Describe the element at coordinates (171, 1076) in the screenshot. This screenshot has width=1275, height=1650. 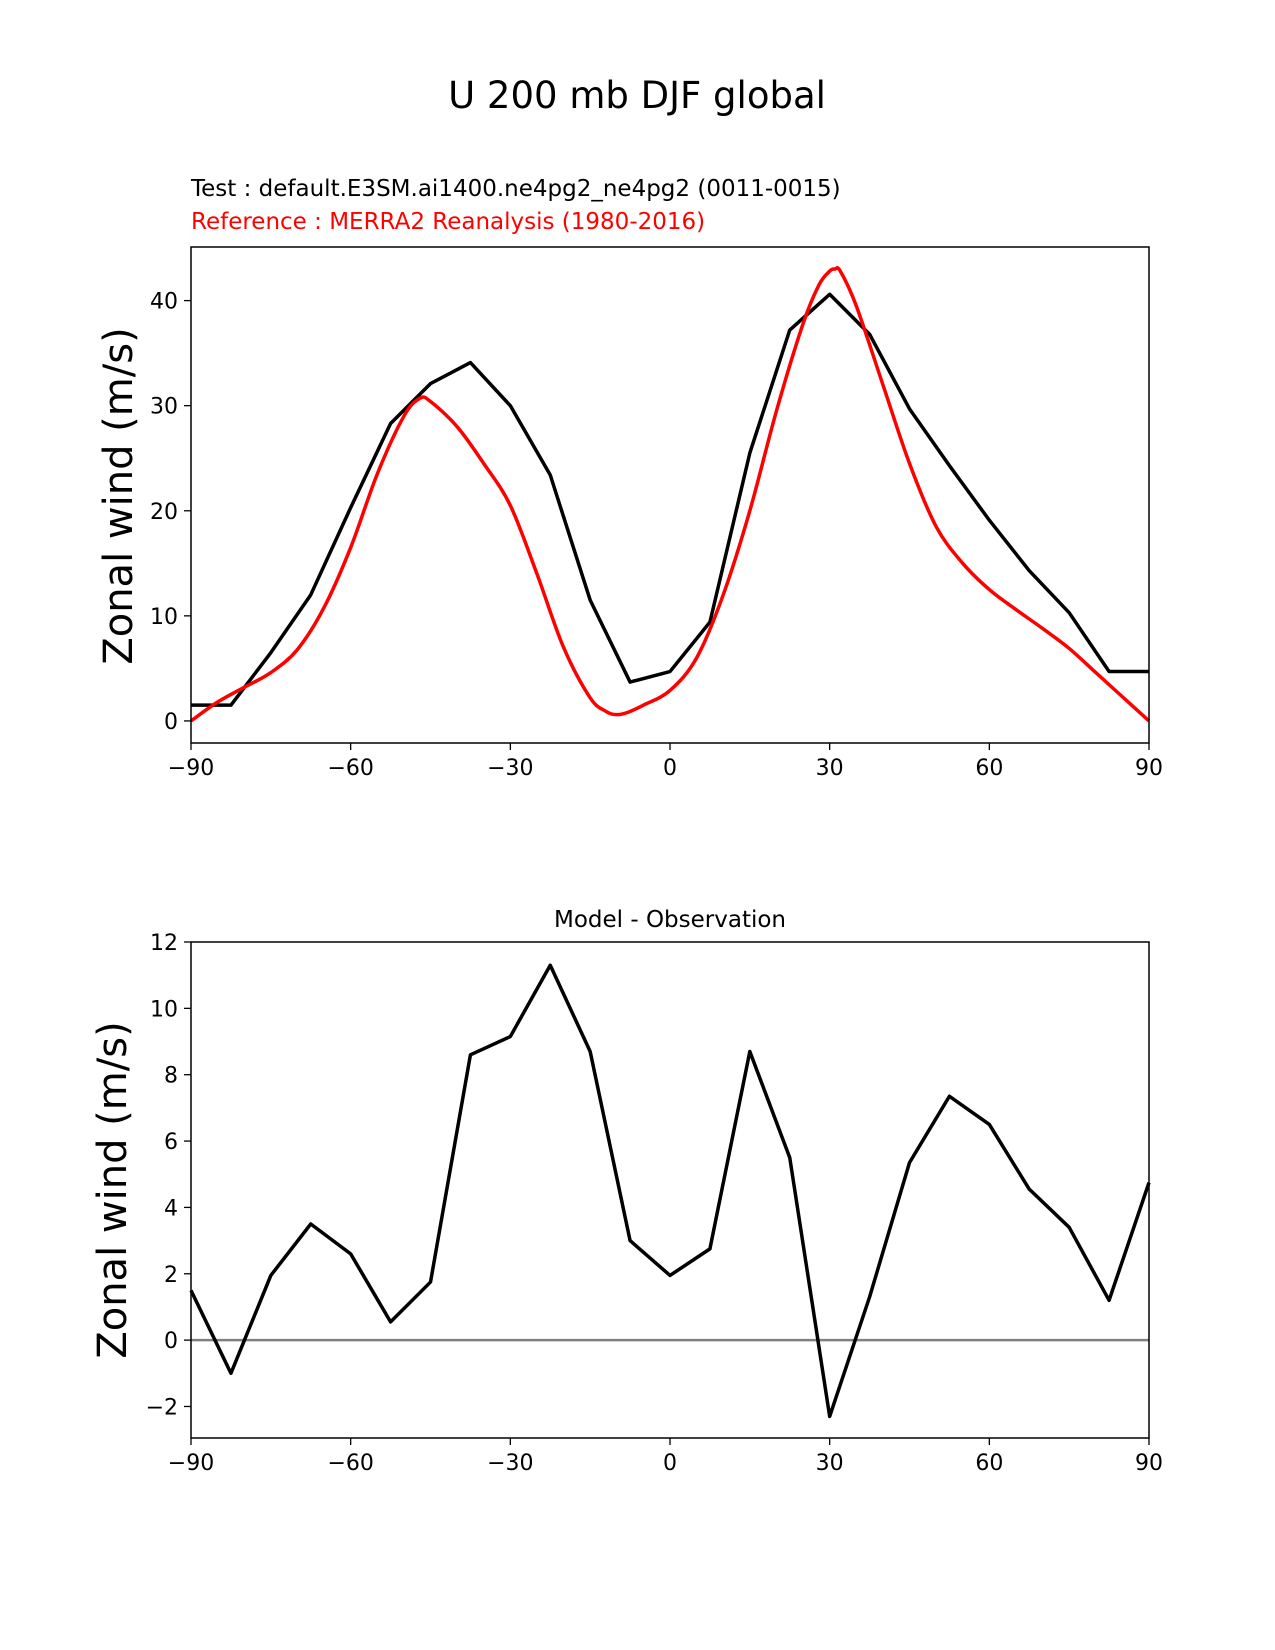
I see `y-tick-label: 8` at that location.